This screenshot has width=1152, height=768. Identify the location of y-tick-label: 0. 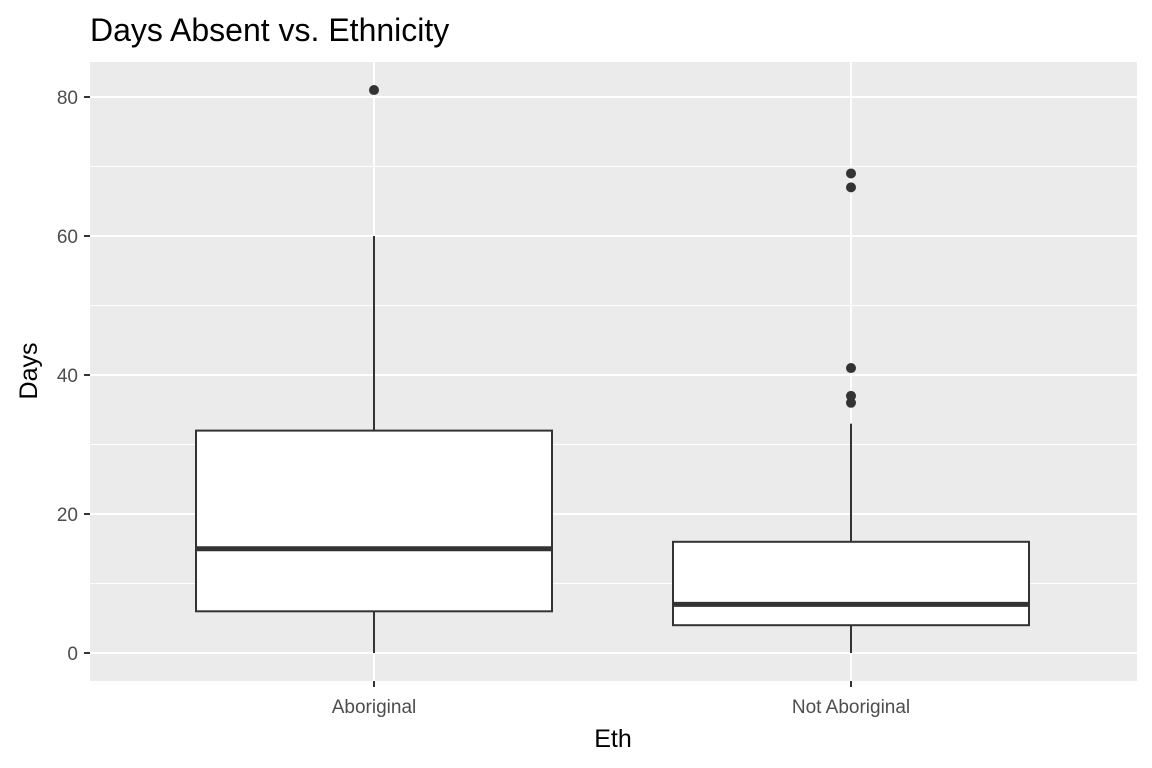
(72, 654).